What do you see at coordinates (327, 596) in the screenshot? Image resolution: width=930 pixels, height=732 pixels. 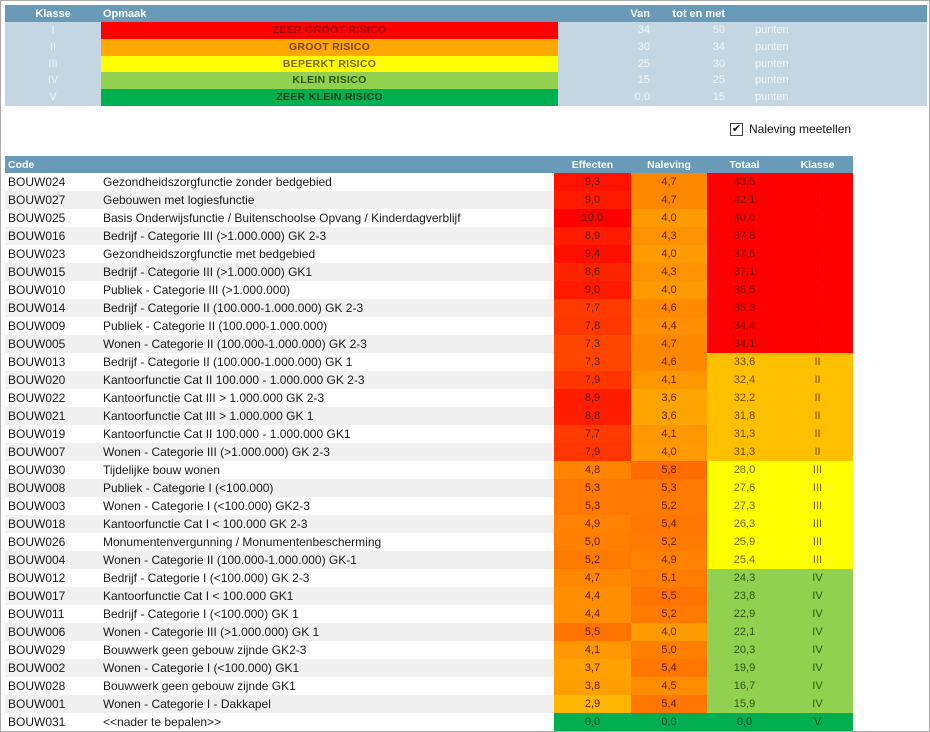 I see `omschrijving-cell: Kantoorfunctie Cat I < 100.000 GK1` at bounding box center [327, 596].